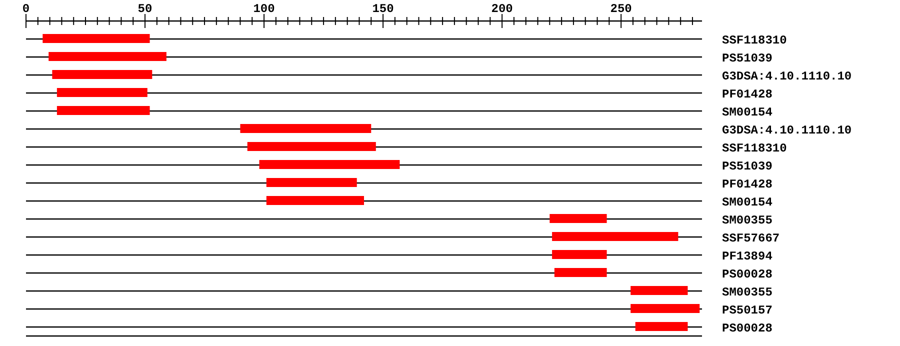  What do you see at coordinates (747, 256) in the screenshot?
I see `y-tick-label: PF13894` at bounding box center [747, 256].